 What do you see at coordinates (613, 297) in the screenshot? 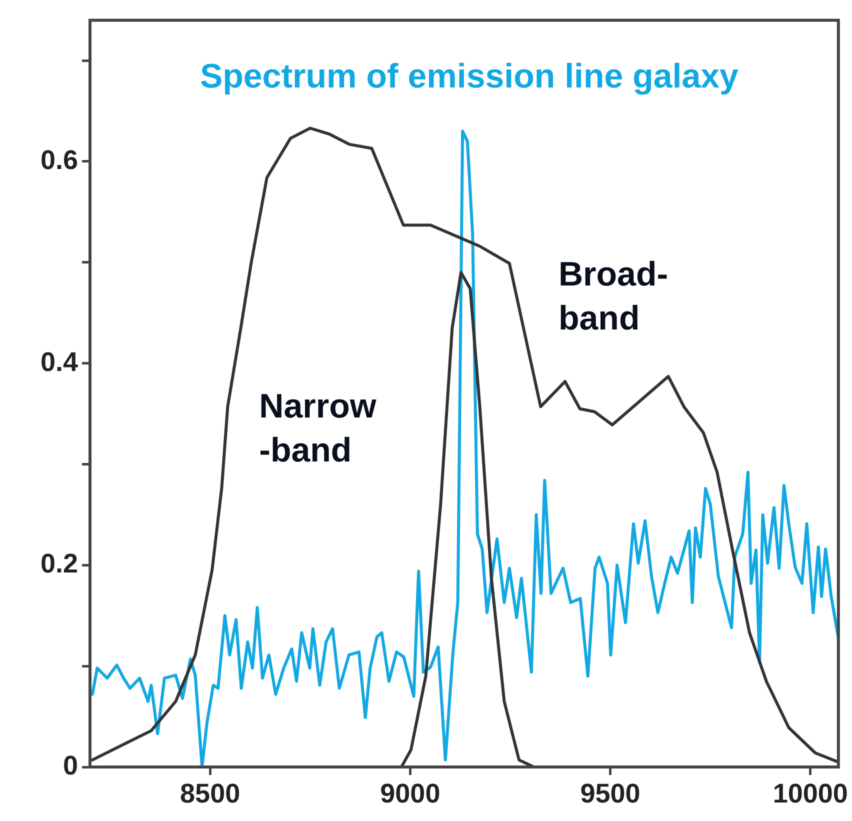
I see `annotation: Broad- band` at bounding box center [613, 297].